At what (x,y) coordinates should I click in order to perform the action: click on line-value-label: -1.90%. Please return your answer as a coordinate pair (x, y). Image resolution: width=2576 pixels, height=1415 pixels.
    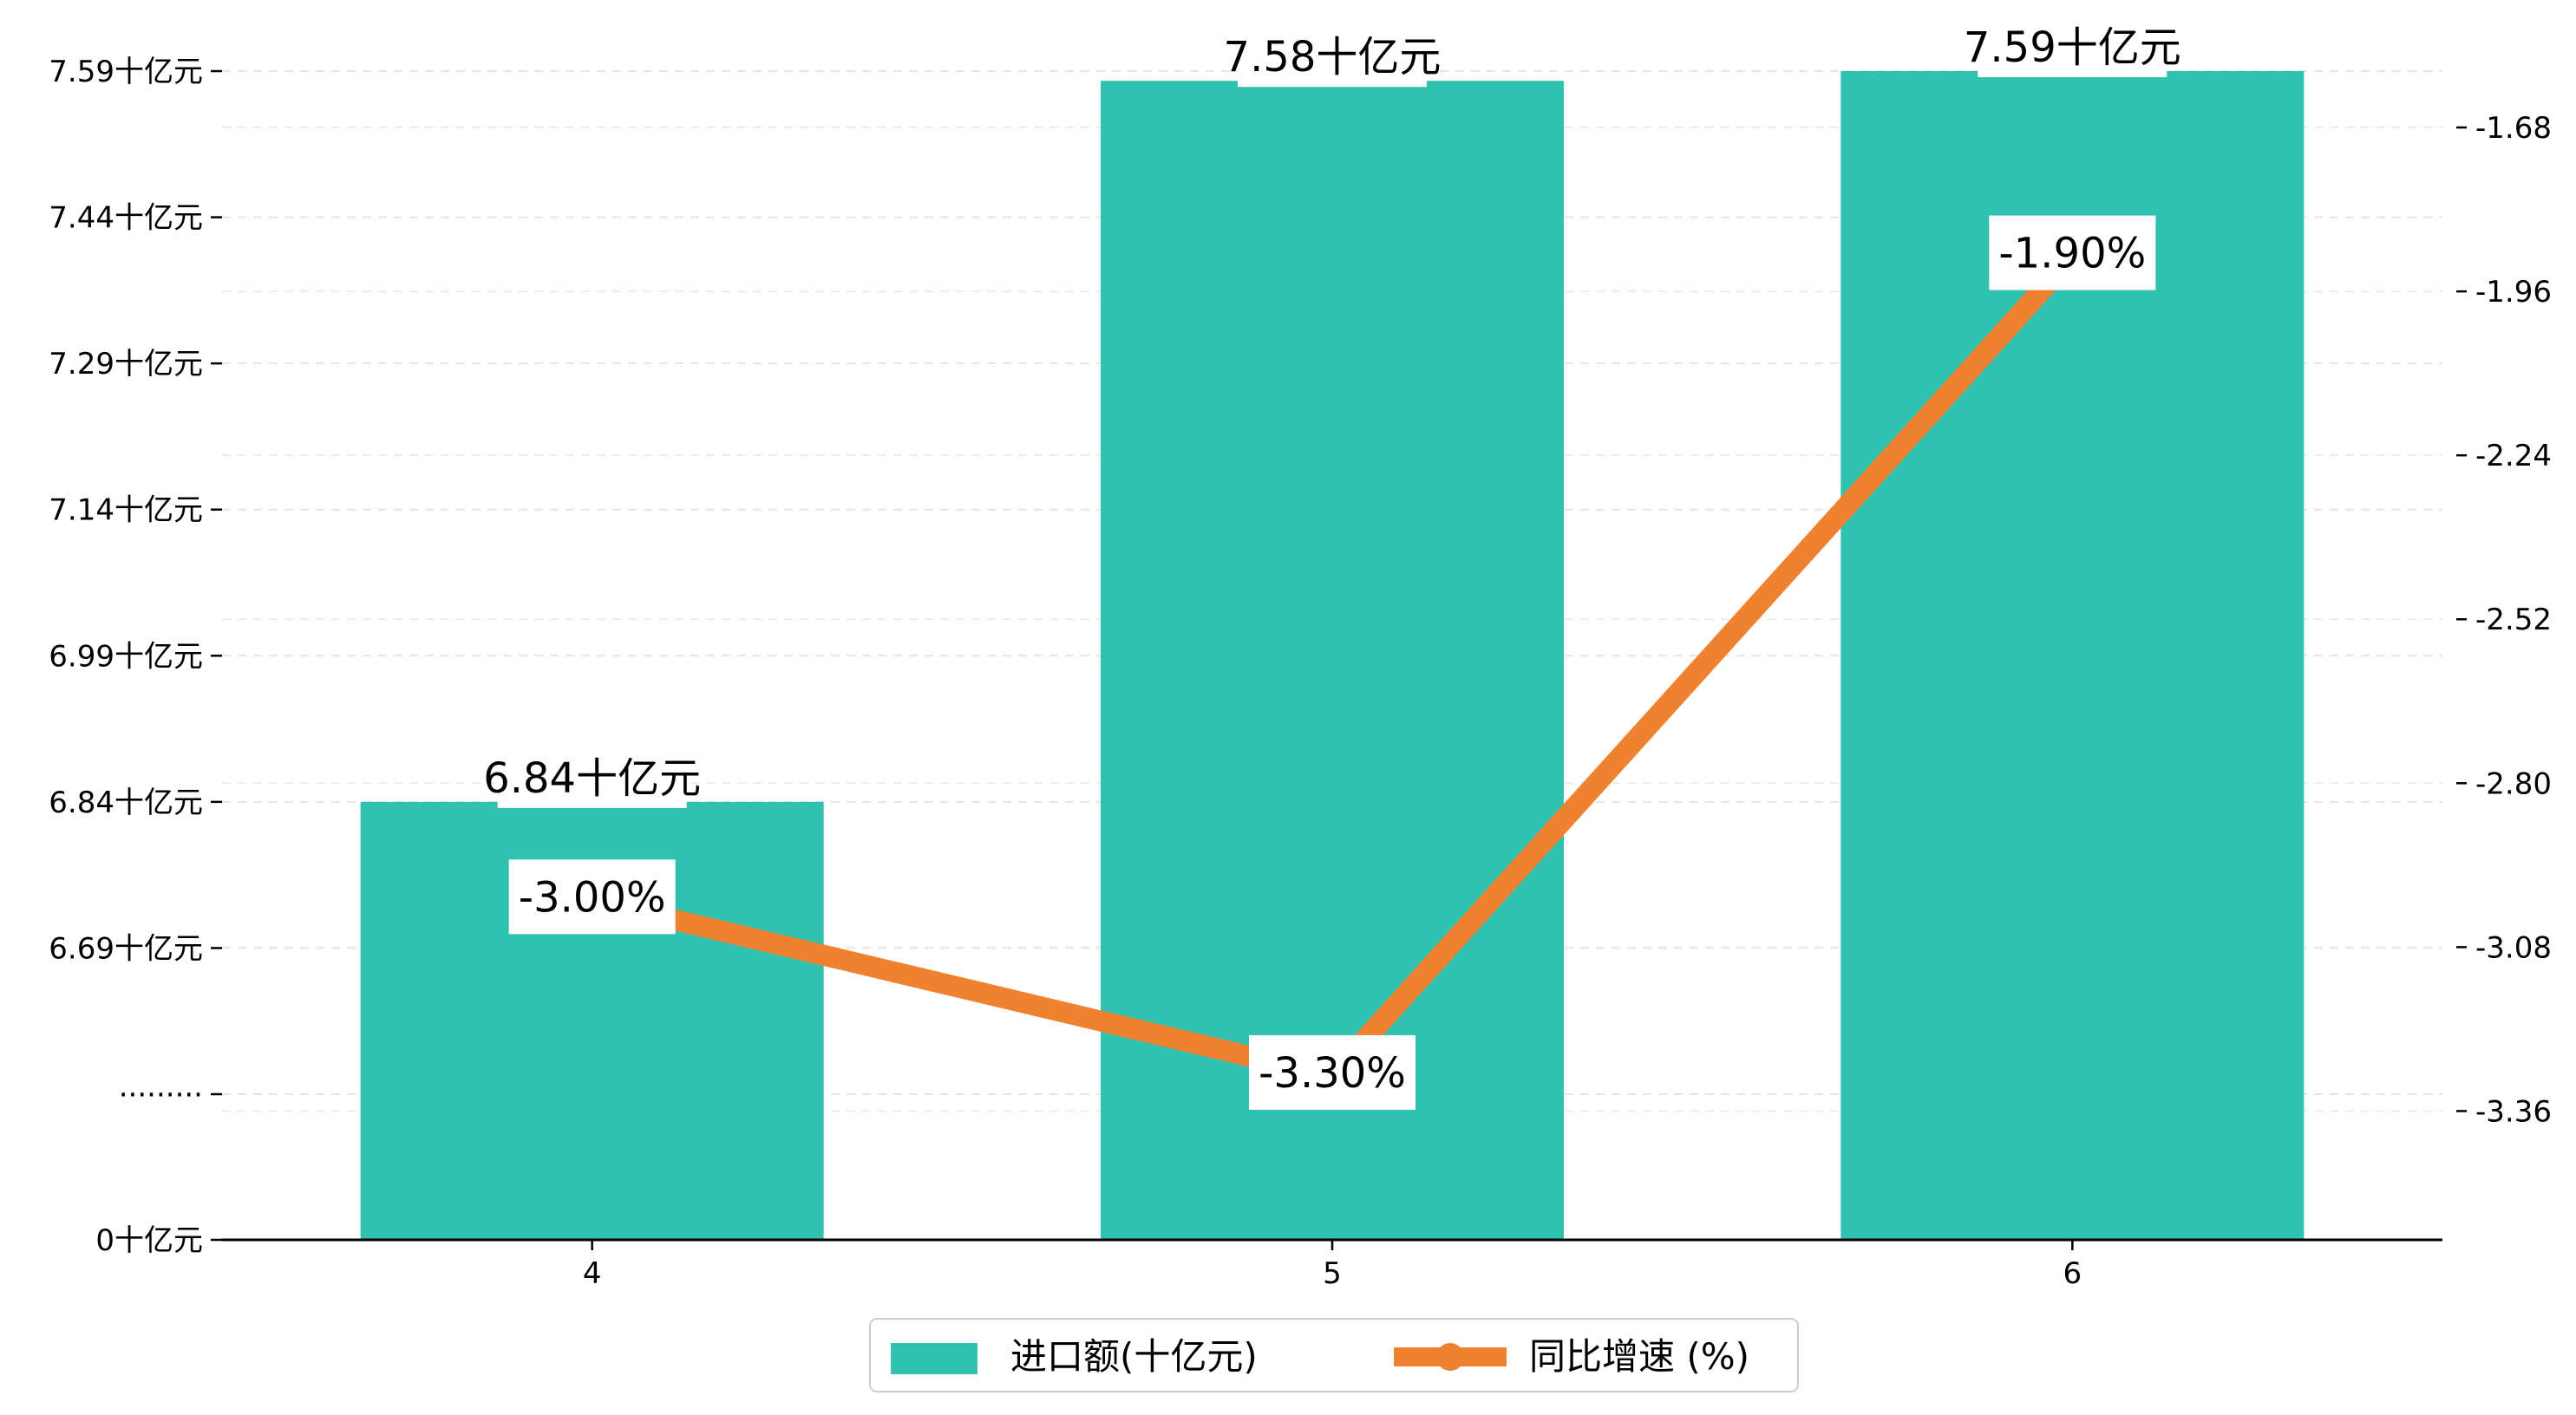
    Looking at the image, I should click on (2072, 254).